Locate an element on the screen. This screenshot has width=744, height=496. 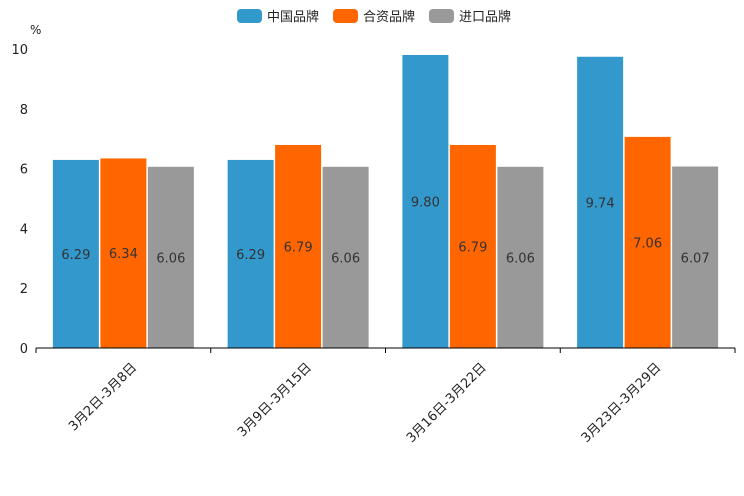
legend: 中国品牌 合资品牌 进口品牌 is located at coordinates (374, 17).